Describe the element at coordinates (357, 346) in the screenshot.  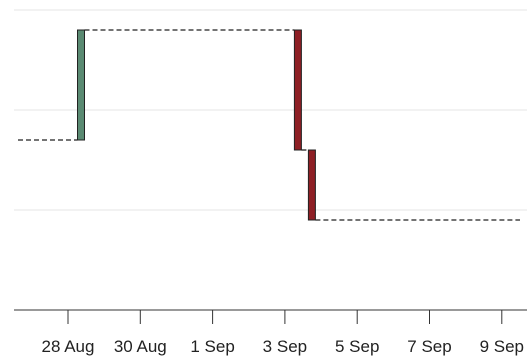
I see `x-tick-label: 5 Sep` at that location.